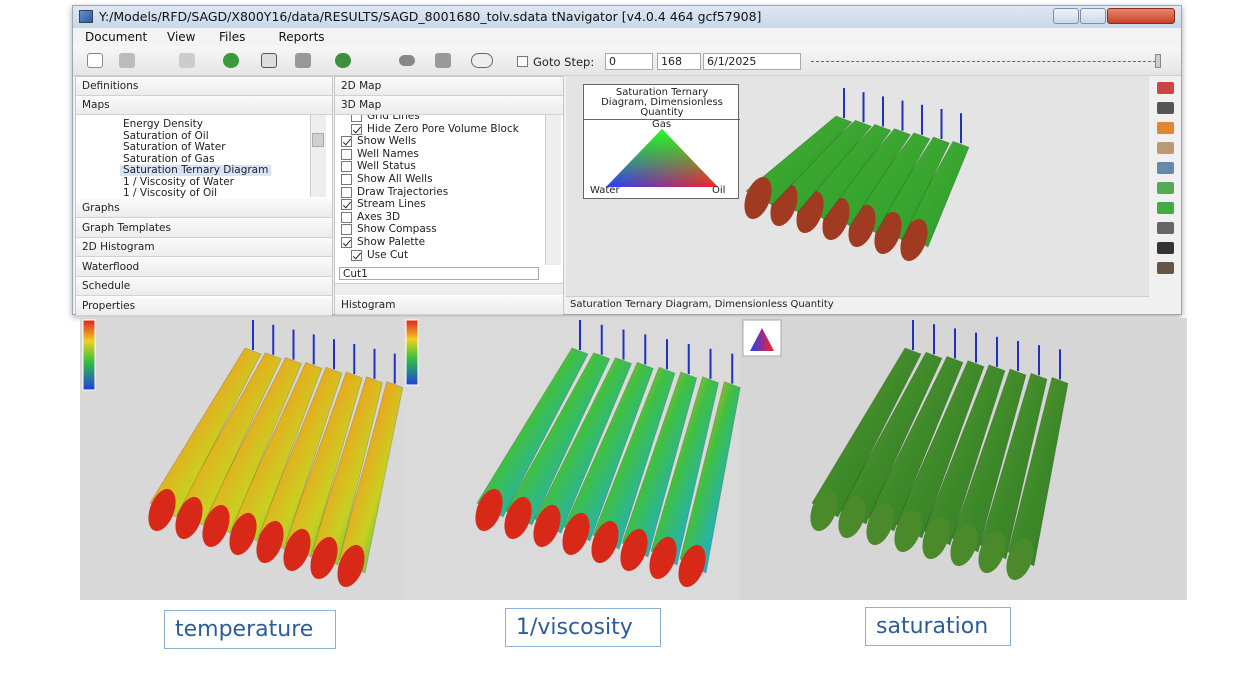  I want to click on map-item: Saturation of Water, so click(174, 147).